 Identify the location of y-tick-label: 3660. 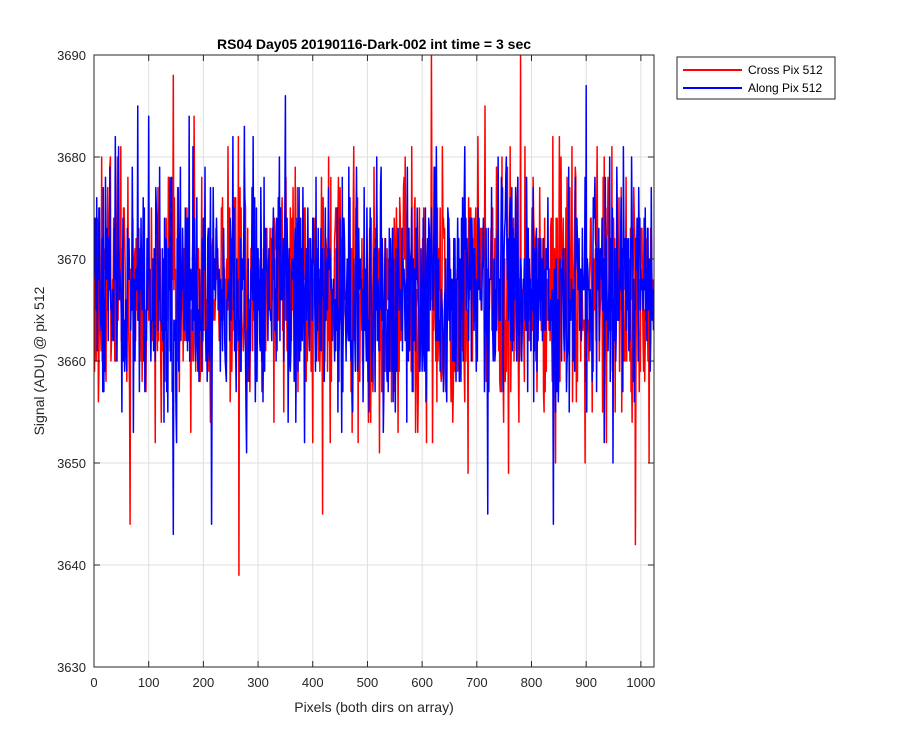
(71, 361).